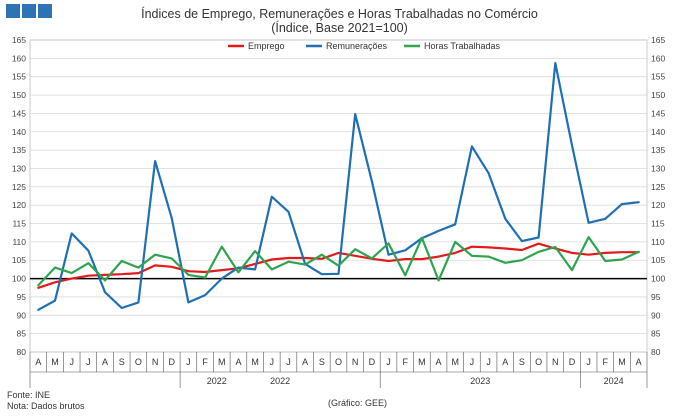  What do you see at coordinates (658, 260) in the screenshot?
I see `y-tick-label-right: 105` at bounding box center [658, 260].